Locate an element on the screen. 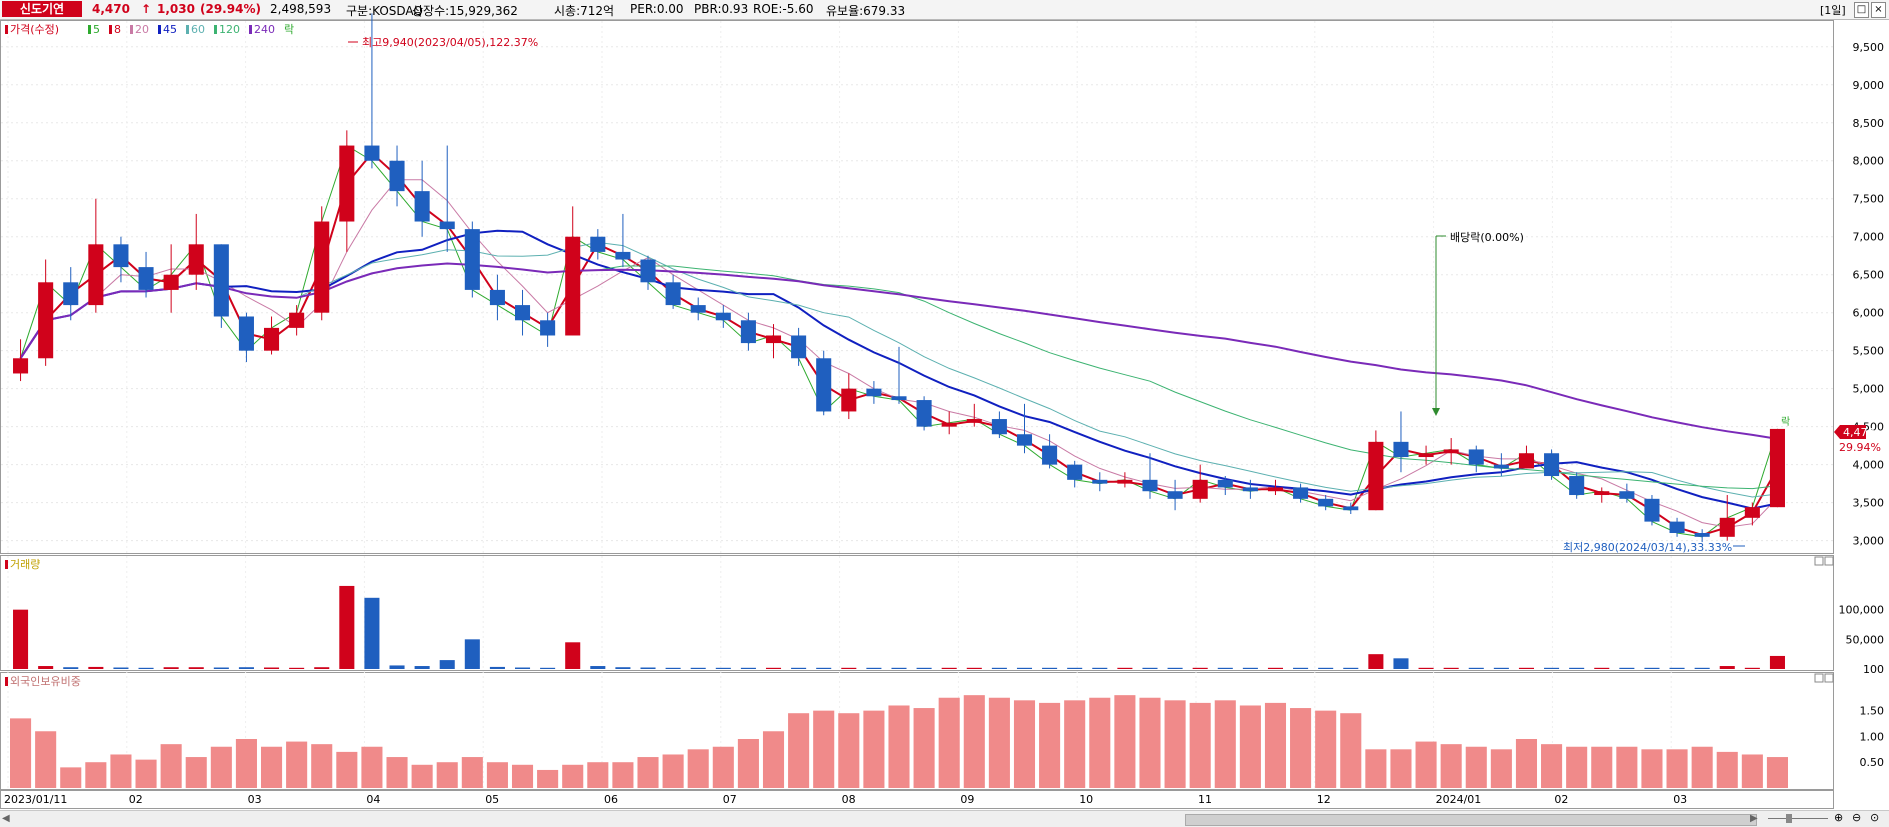 The height and width of the screenshot is (827, 1889). zoom-slider-handle is located at coordinates (1789, 818).